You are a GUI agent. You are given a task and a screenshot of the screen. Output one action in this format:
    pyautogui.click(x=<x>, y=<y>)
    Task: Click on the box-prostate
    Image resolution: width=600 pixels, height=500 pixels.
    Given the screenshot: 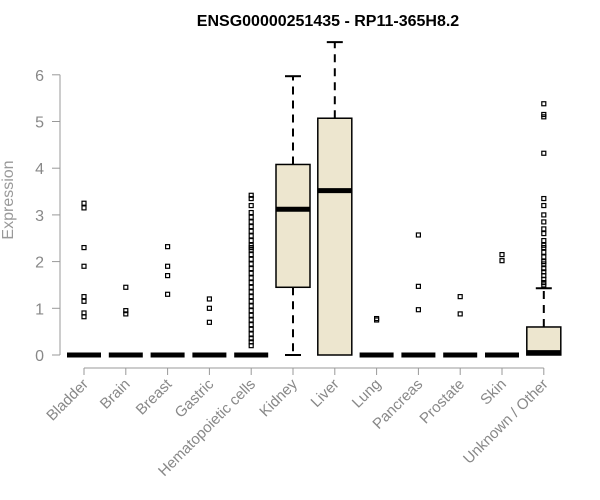 What is the action you would take?
    pyautogui.click(x=460, y=326)
    